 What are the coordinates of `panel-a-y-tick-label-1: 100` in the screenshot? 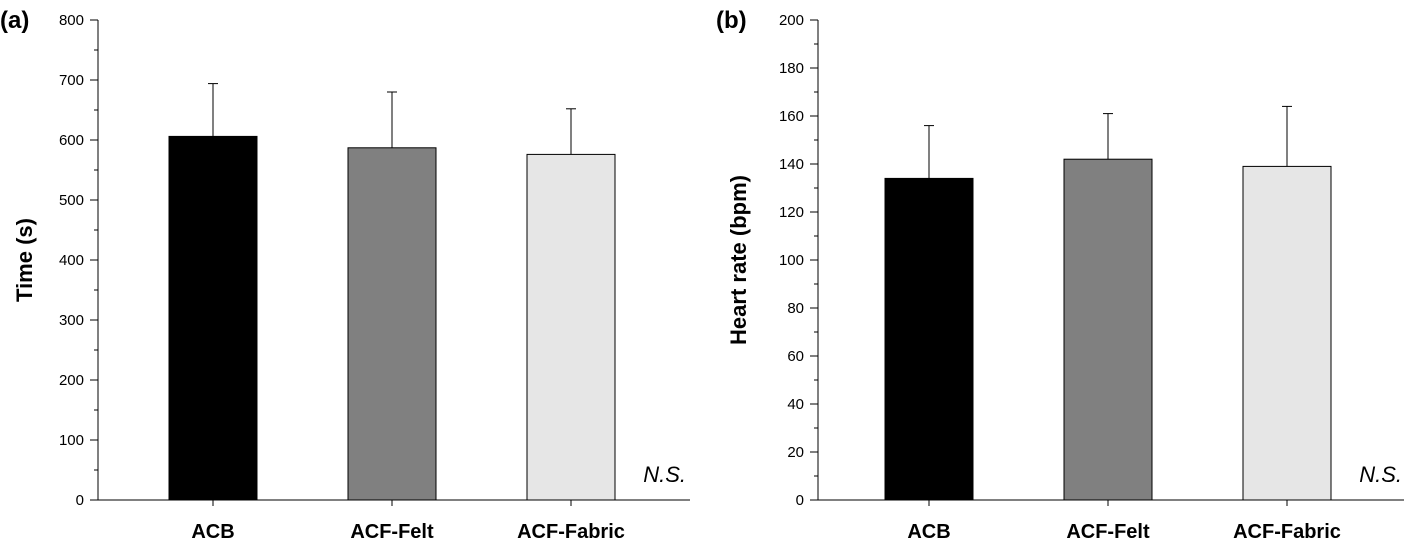 It's located at (71, 440).